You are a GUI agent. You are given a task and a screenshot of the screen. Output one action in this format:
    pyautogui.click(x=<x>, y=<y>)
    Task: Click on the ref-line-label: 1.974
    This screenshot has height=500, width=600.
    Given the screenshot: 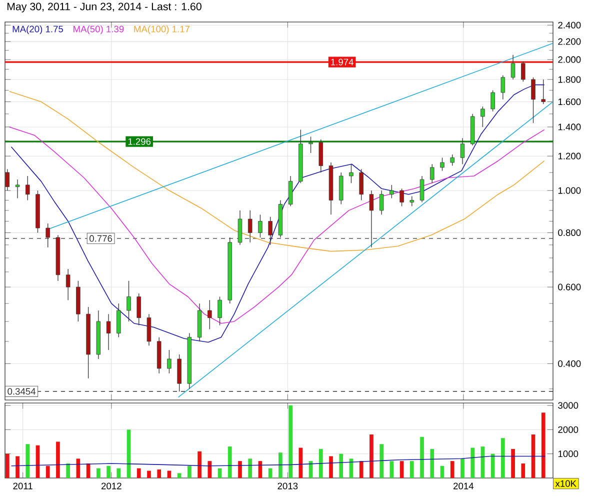 What is the action you would take?
    pyautogui.click(x=342, y=62)
    